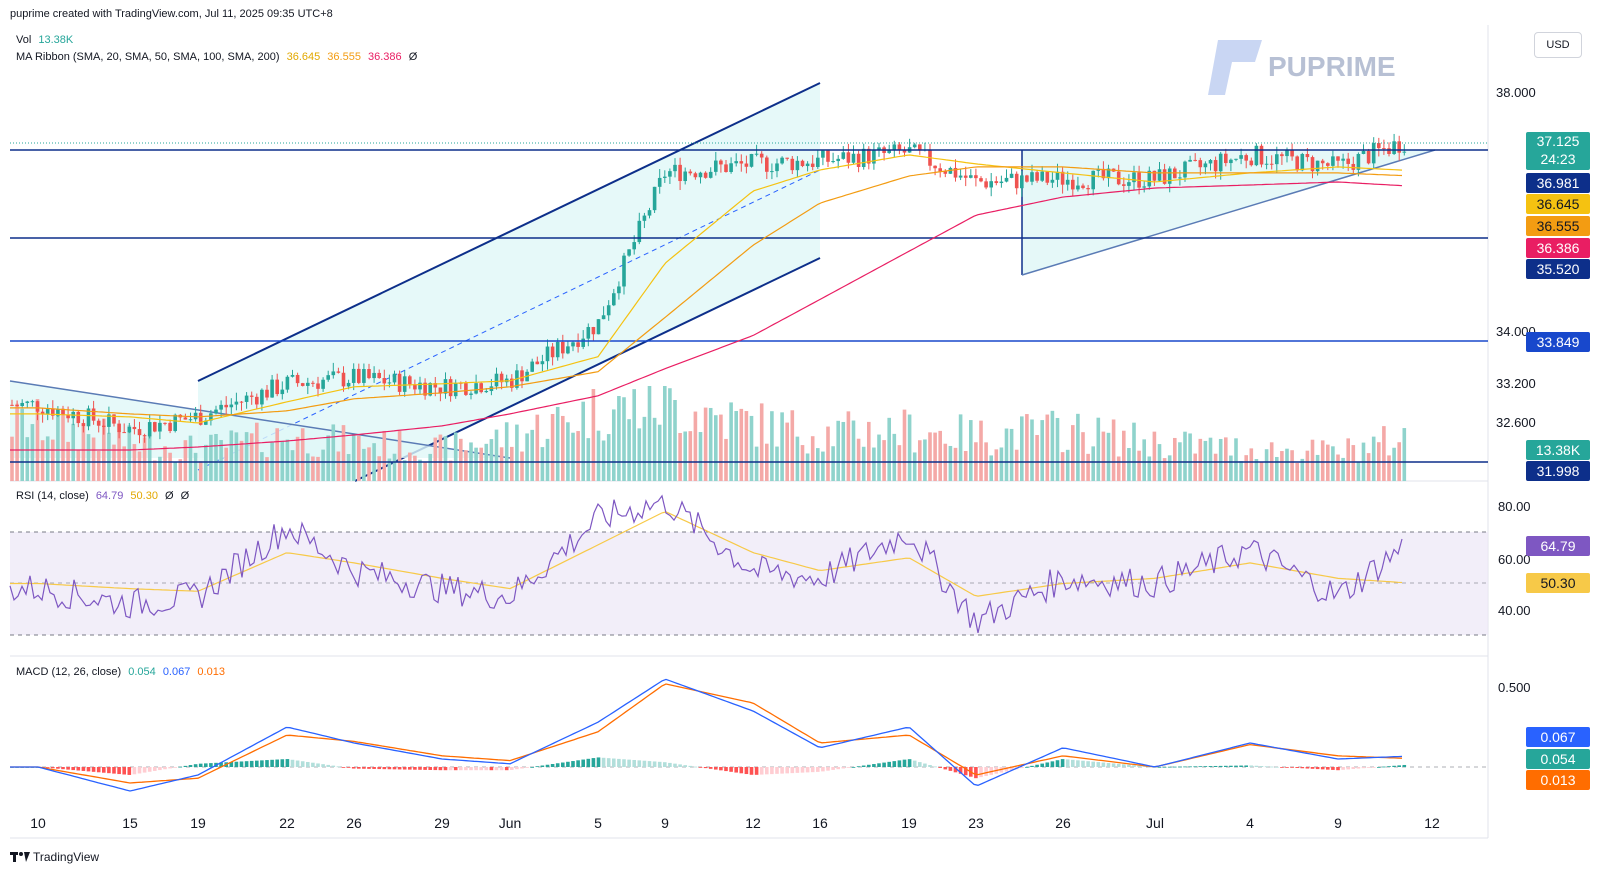 Image resolution: width=1600 pixels, height=891 pixels. What do you see at coordinates (109, 496) in the screenshot?
I see `rsi-value: 64.79` at bounding box center [109, 496].